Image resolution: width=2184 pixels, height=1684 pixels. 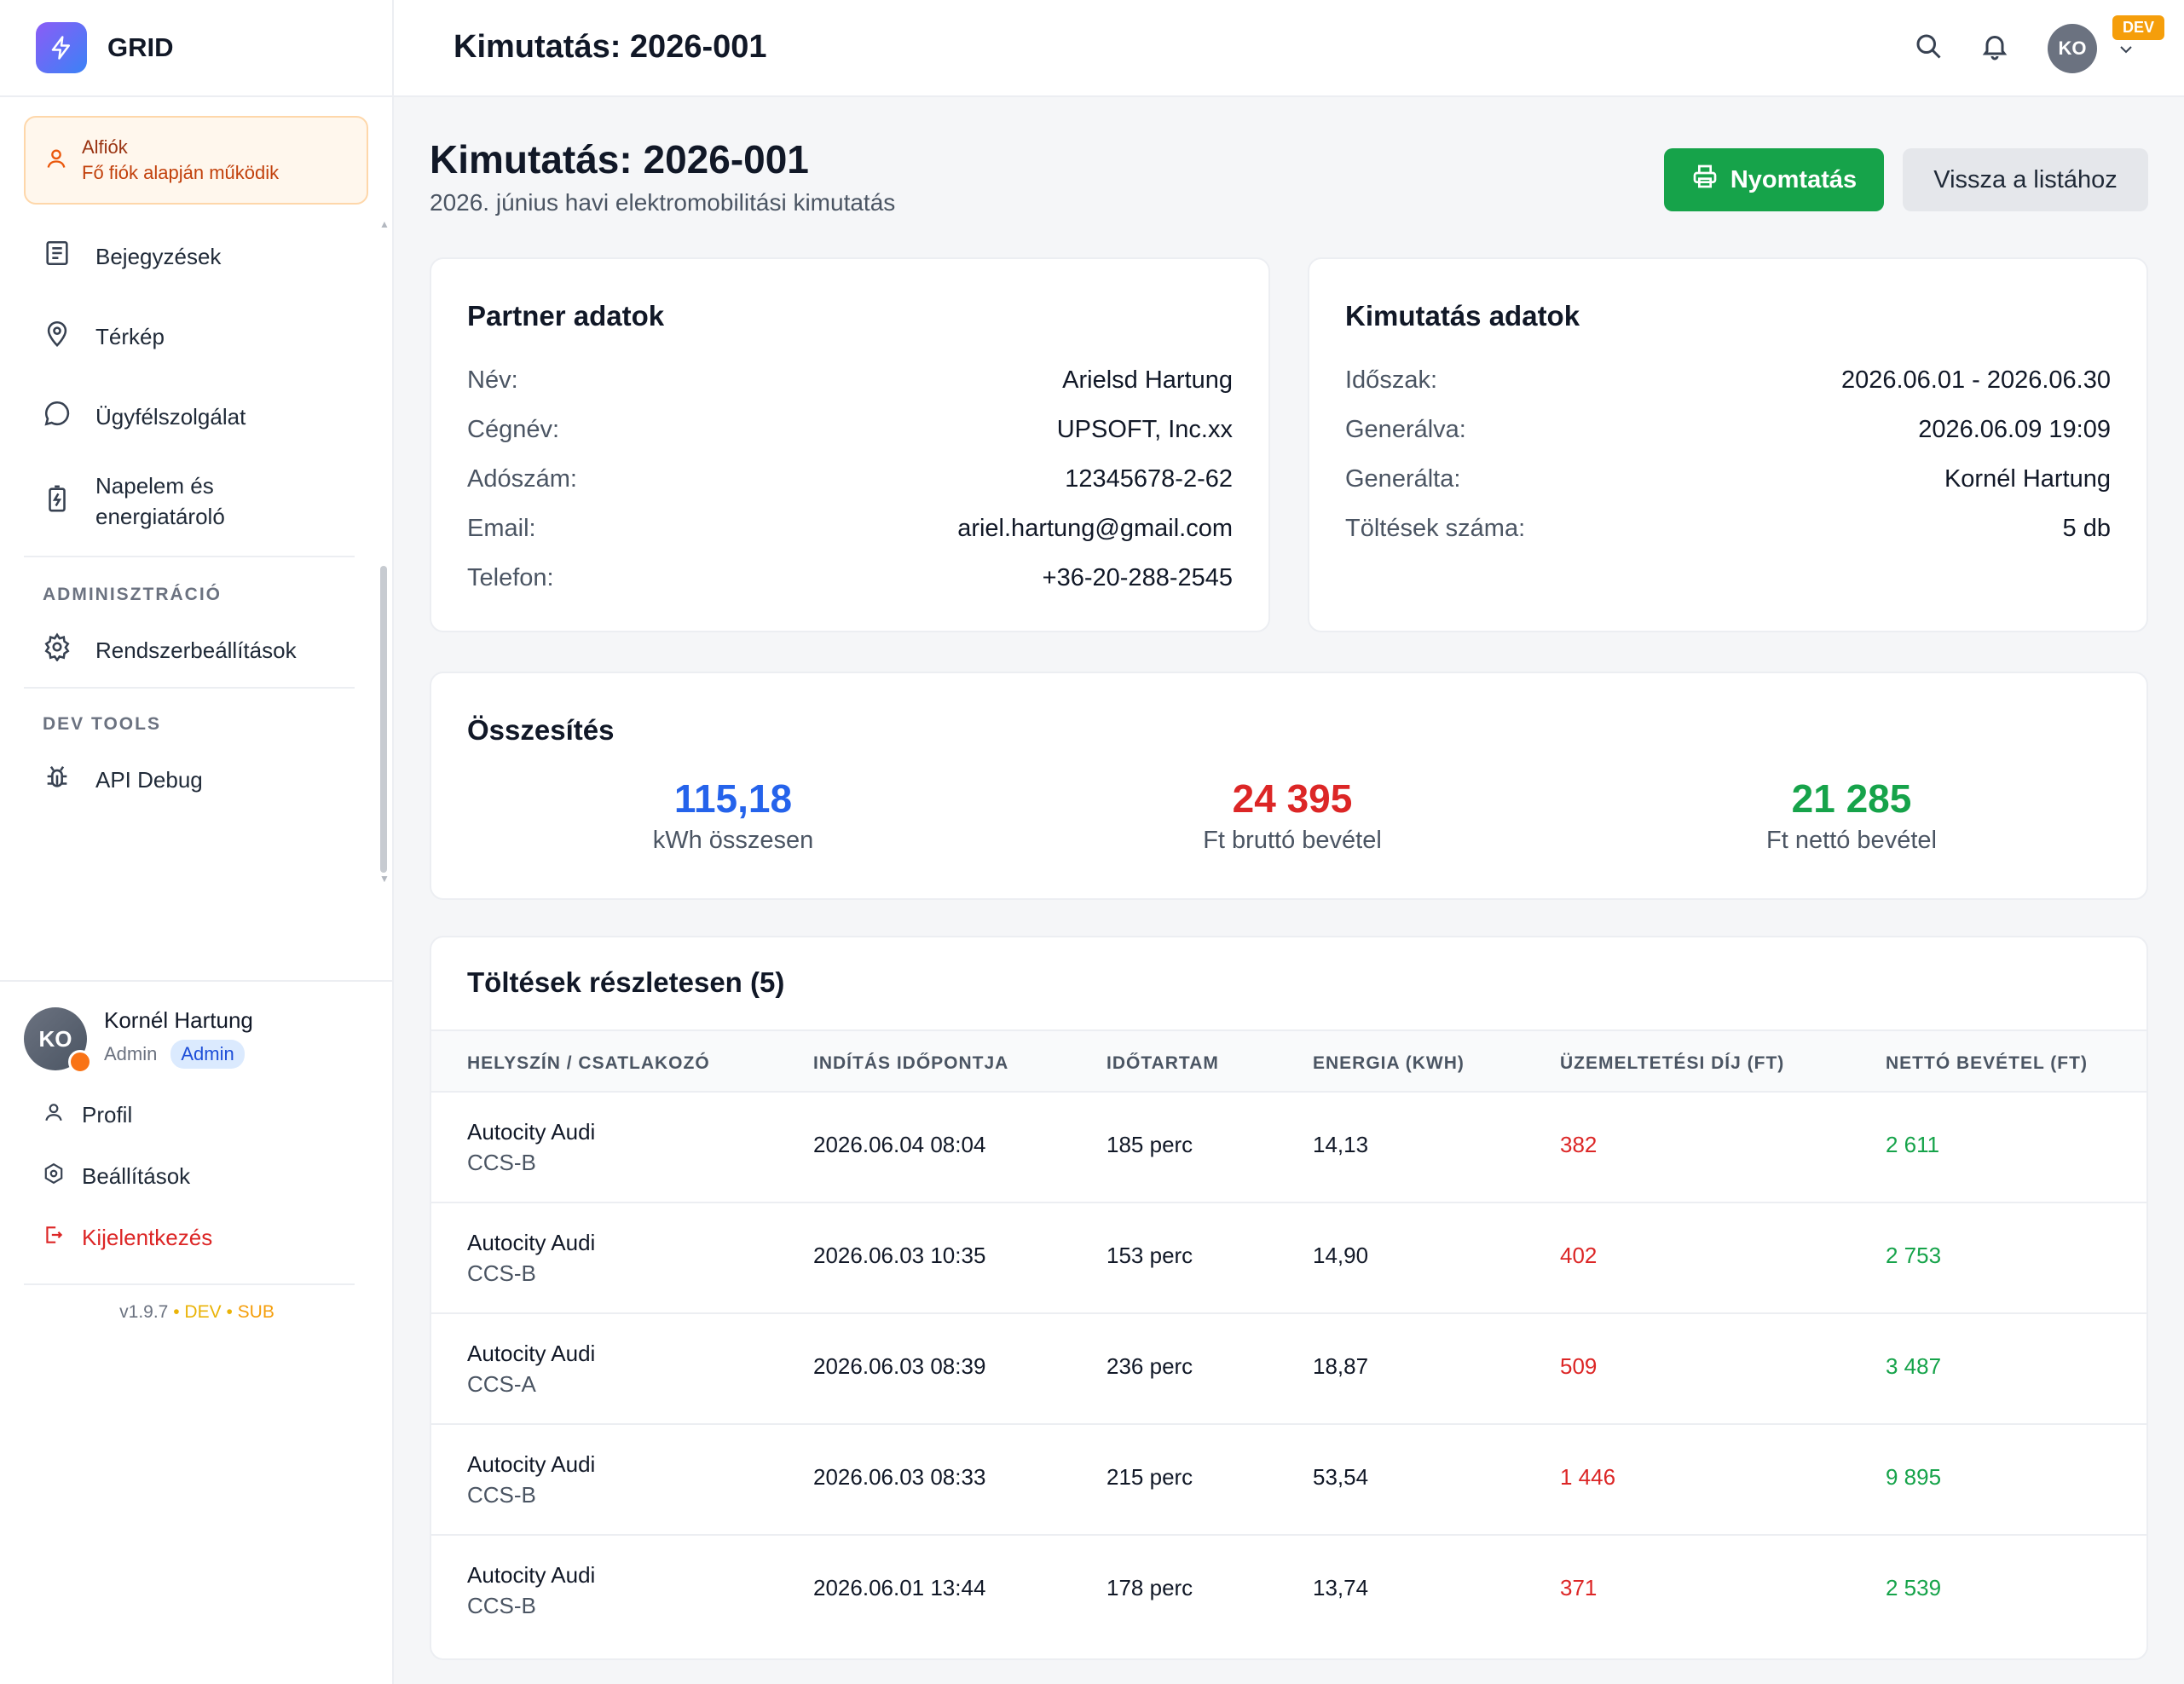 I want to click on column-header: HELYSZÍN / CSATLAKOZÓ, so click(x=588, y=1063).